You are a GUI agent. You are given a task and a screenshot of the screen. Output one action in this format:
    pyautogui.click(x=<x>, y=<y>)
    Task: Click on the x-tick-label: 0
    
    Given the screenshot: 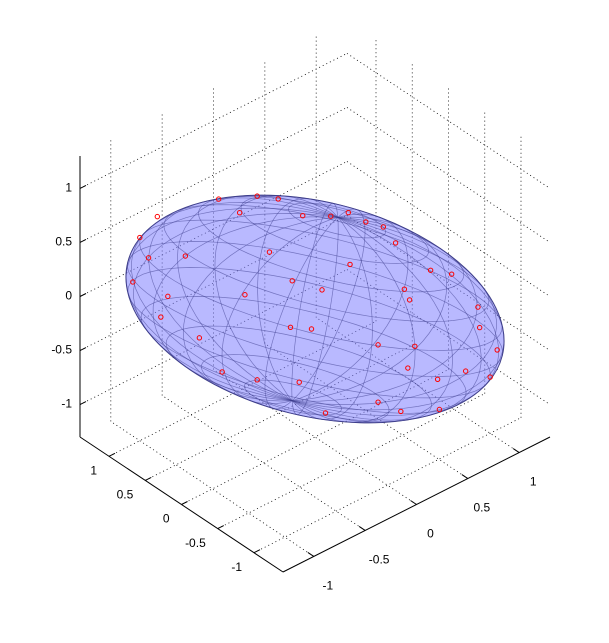 What is the action you would take?
    pyautogui.click(x=430, y=534)
    